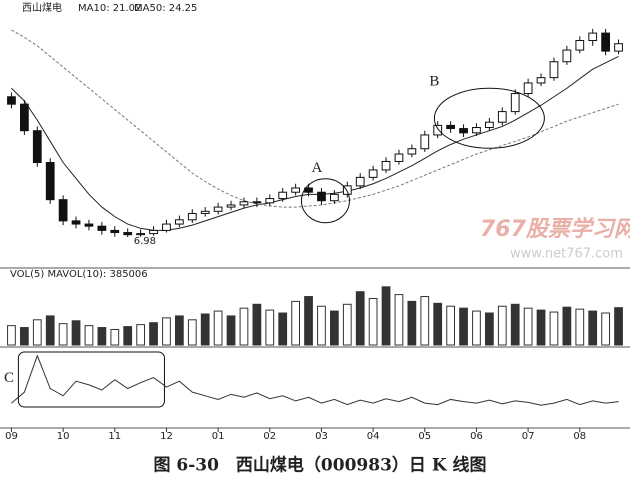 The height and width of the screenshot is (488, 630). What do you see at coordinates (424, 436) in the screenshot?
I see `x-tick-label: 05` at bounding box center [424, 436].